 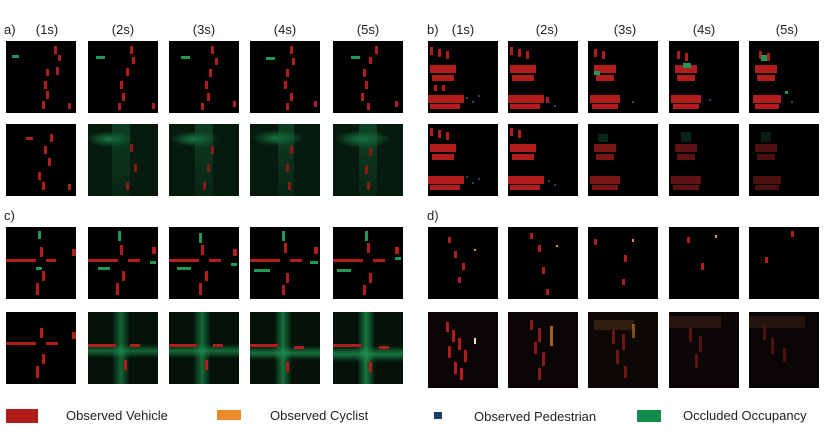 I want to click on legend-swatch-cyclist, so click(x=229, y=415).